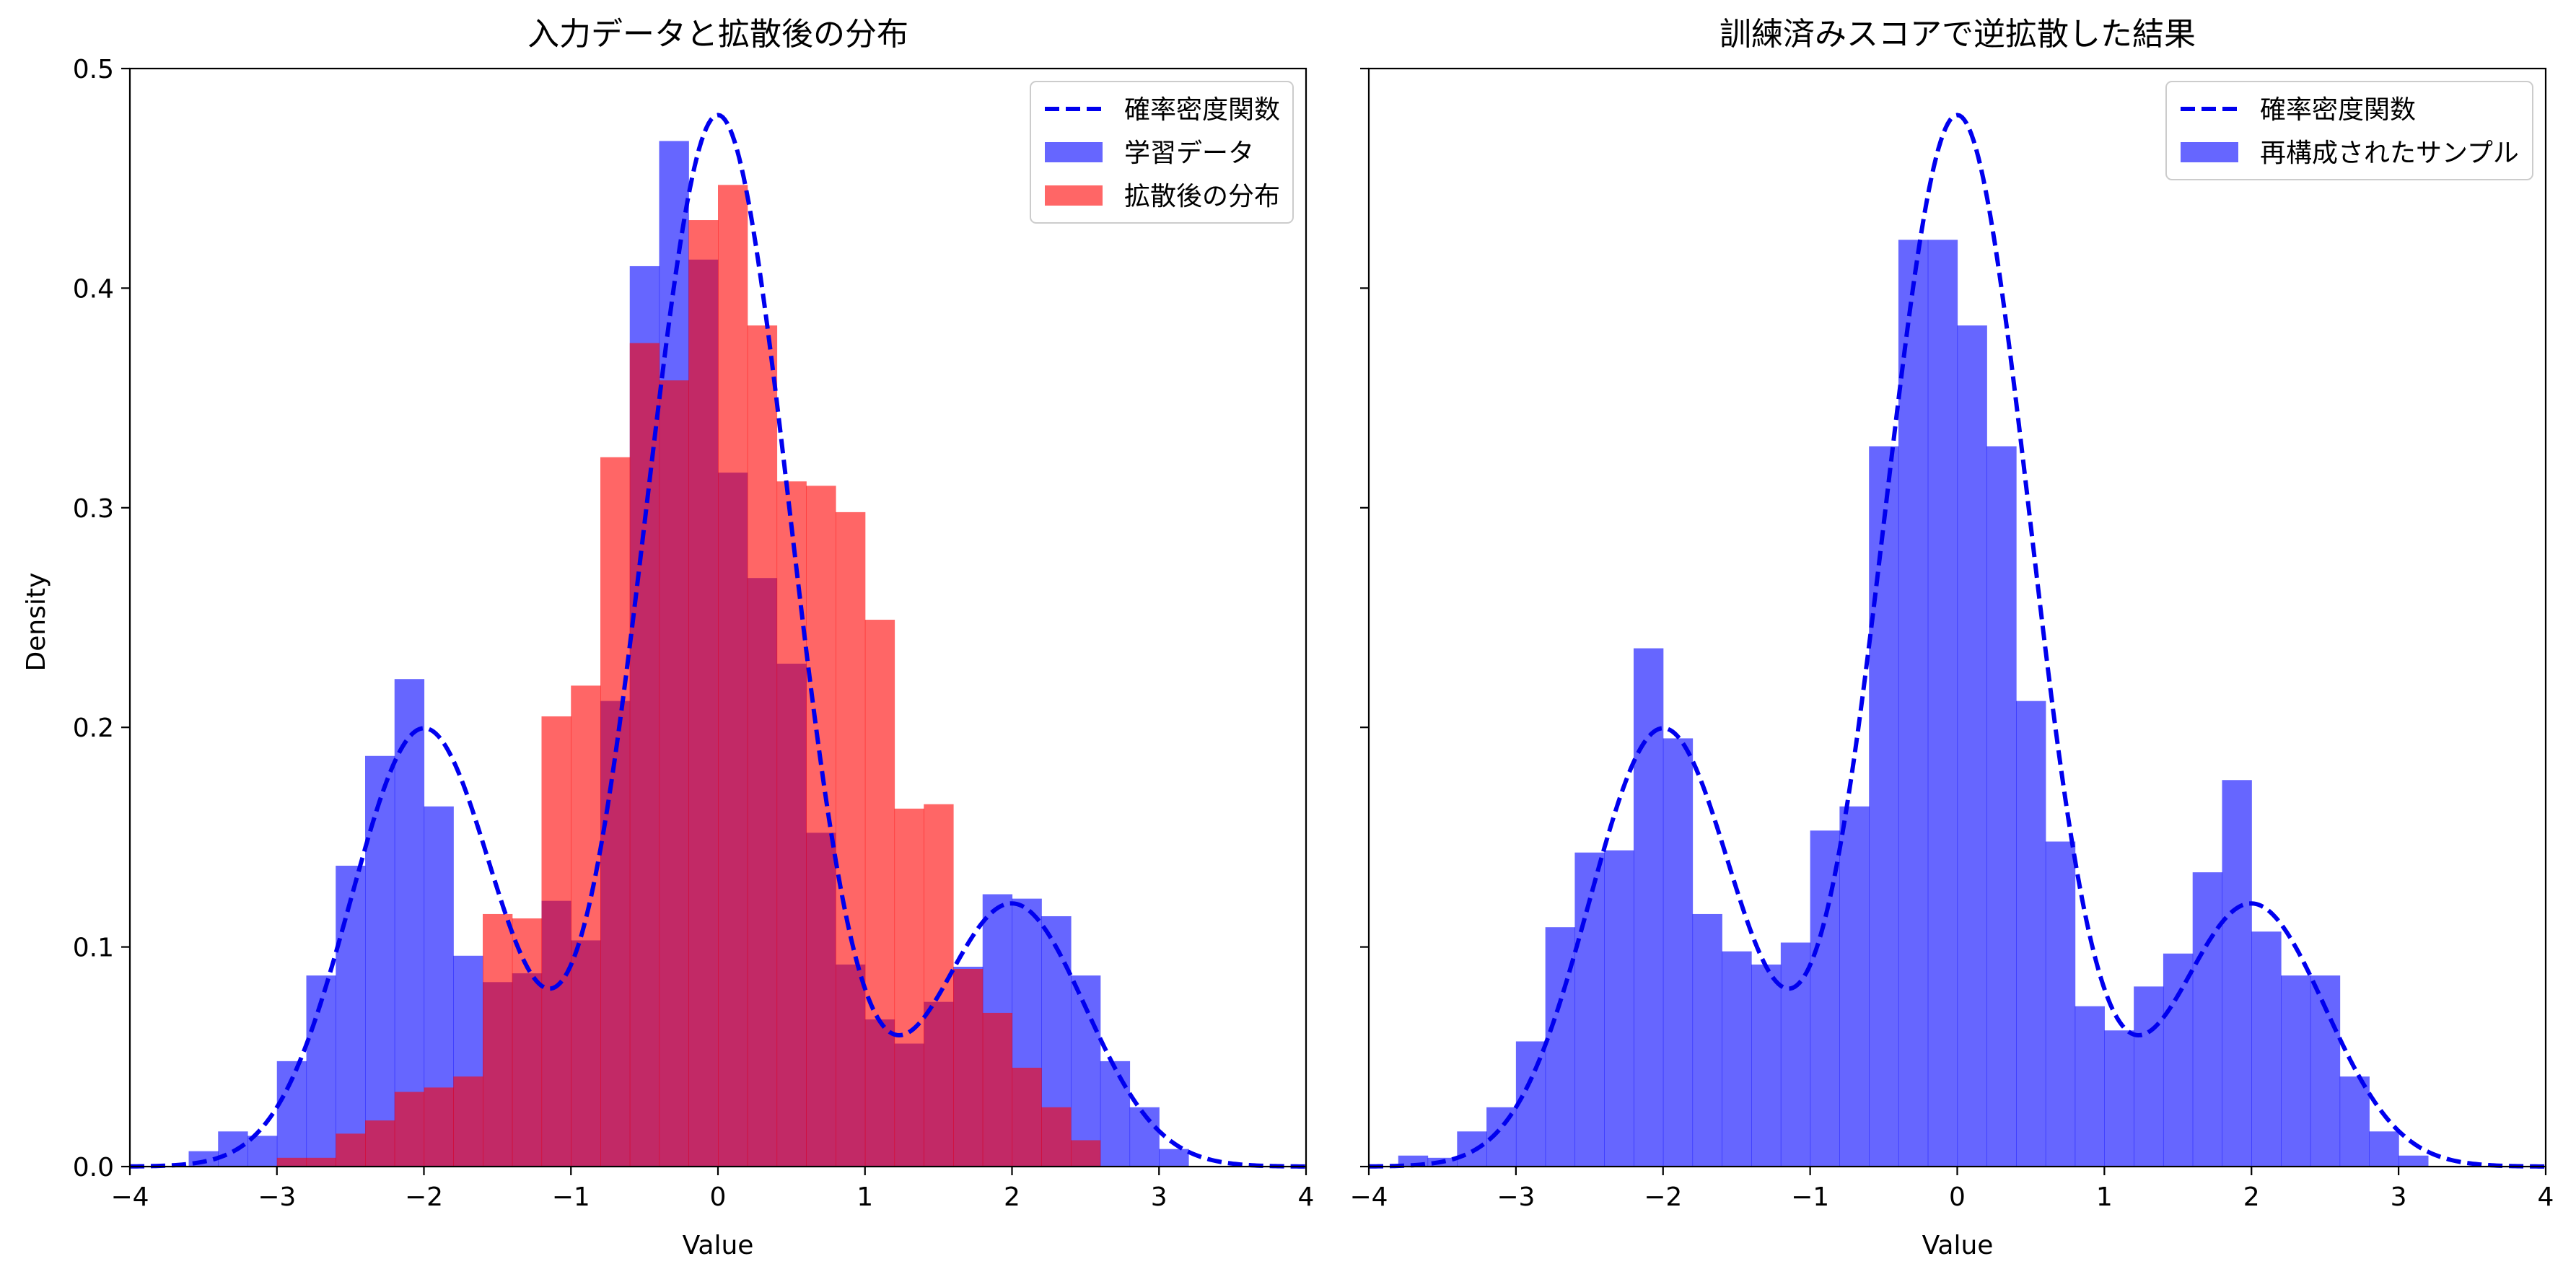  I want to click on legend-label: 再構成されたサンプル, so click(2389, 154).